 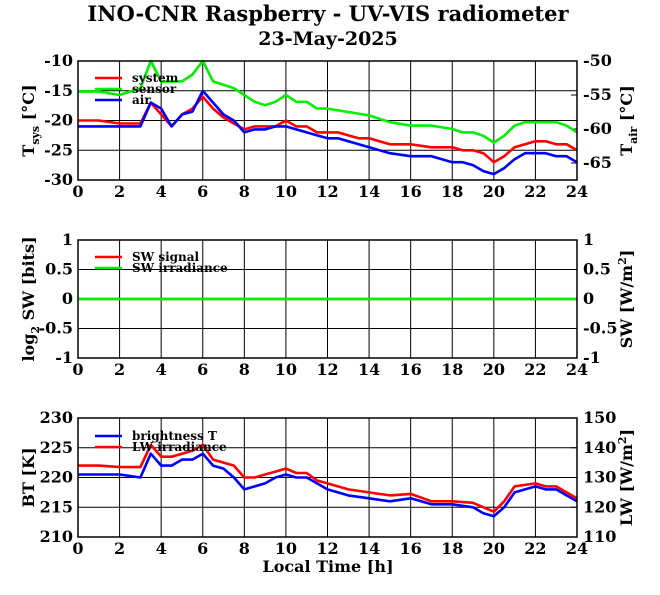 I want to click on series-line-sensor, so click(x=328, y=101).